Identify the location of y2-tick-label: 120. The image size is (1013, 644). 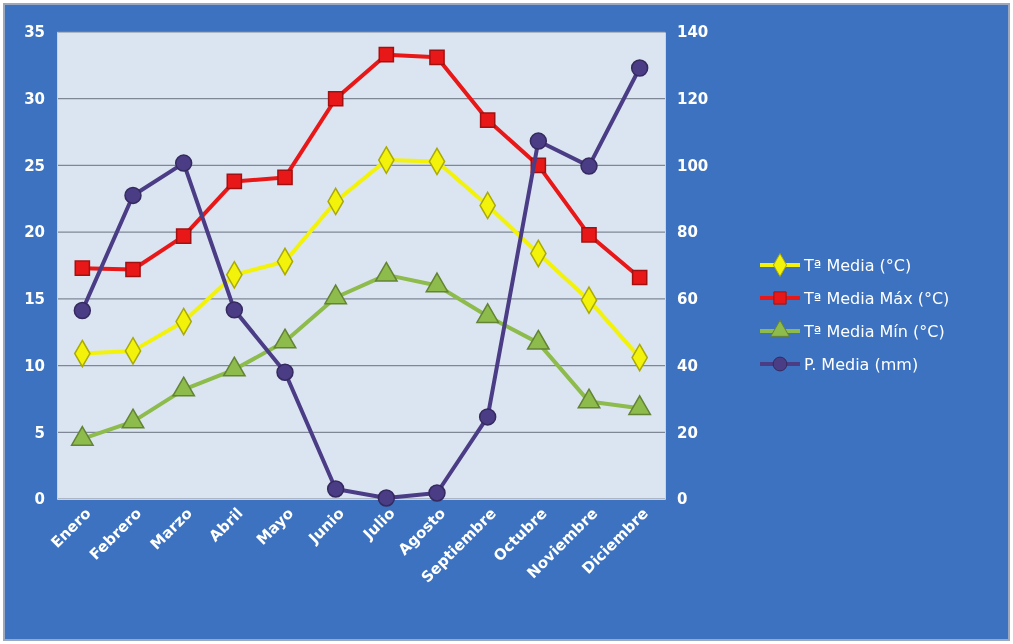
(693, 99).